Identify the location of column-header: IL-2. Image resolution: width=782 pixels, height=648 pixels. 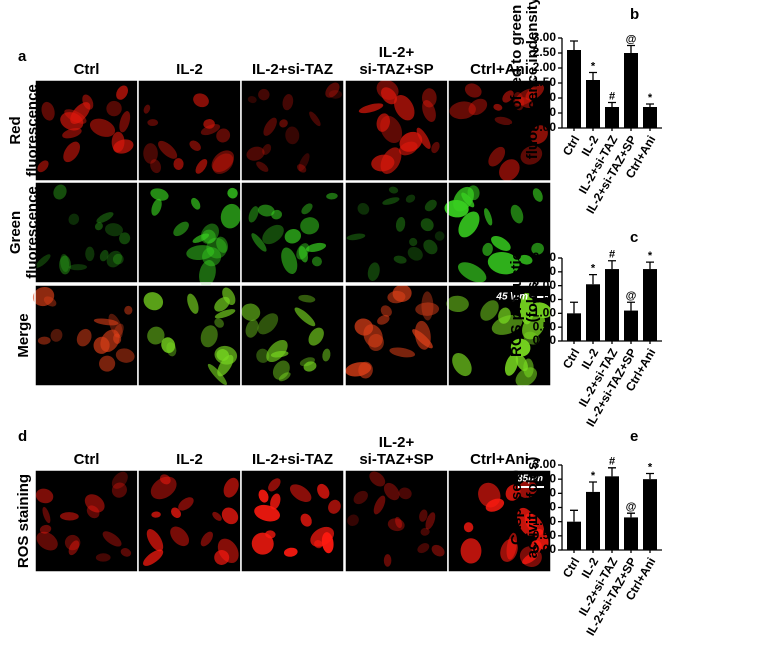
(189, 459).